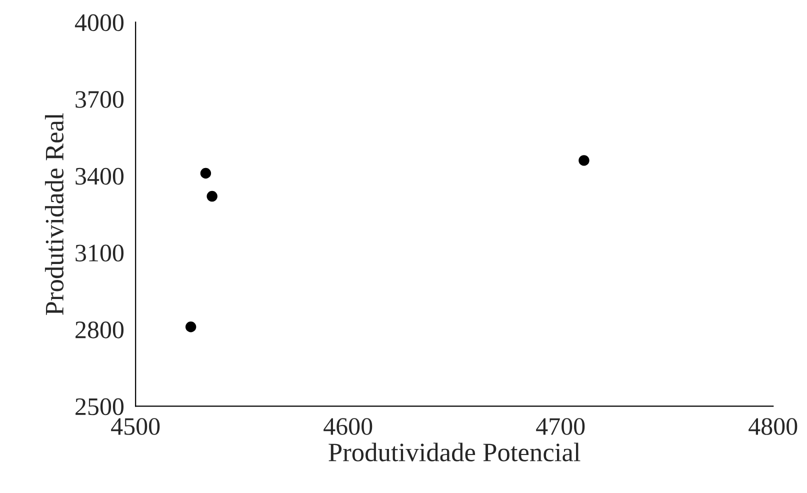  What do you see at coordinates (100, 407) in the screenshot?
I see `y-tick-label: 2500` at bounding box center [100, 407].